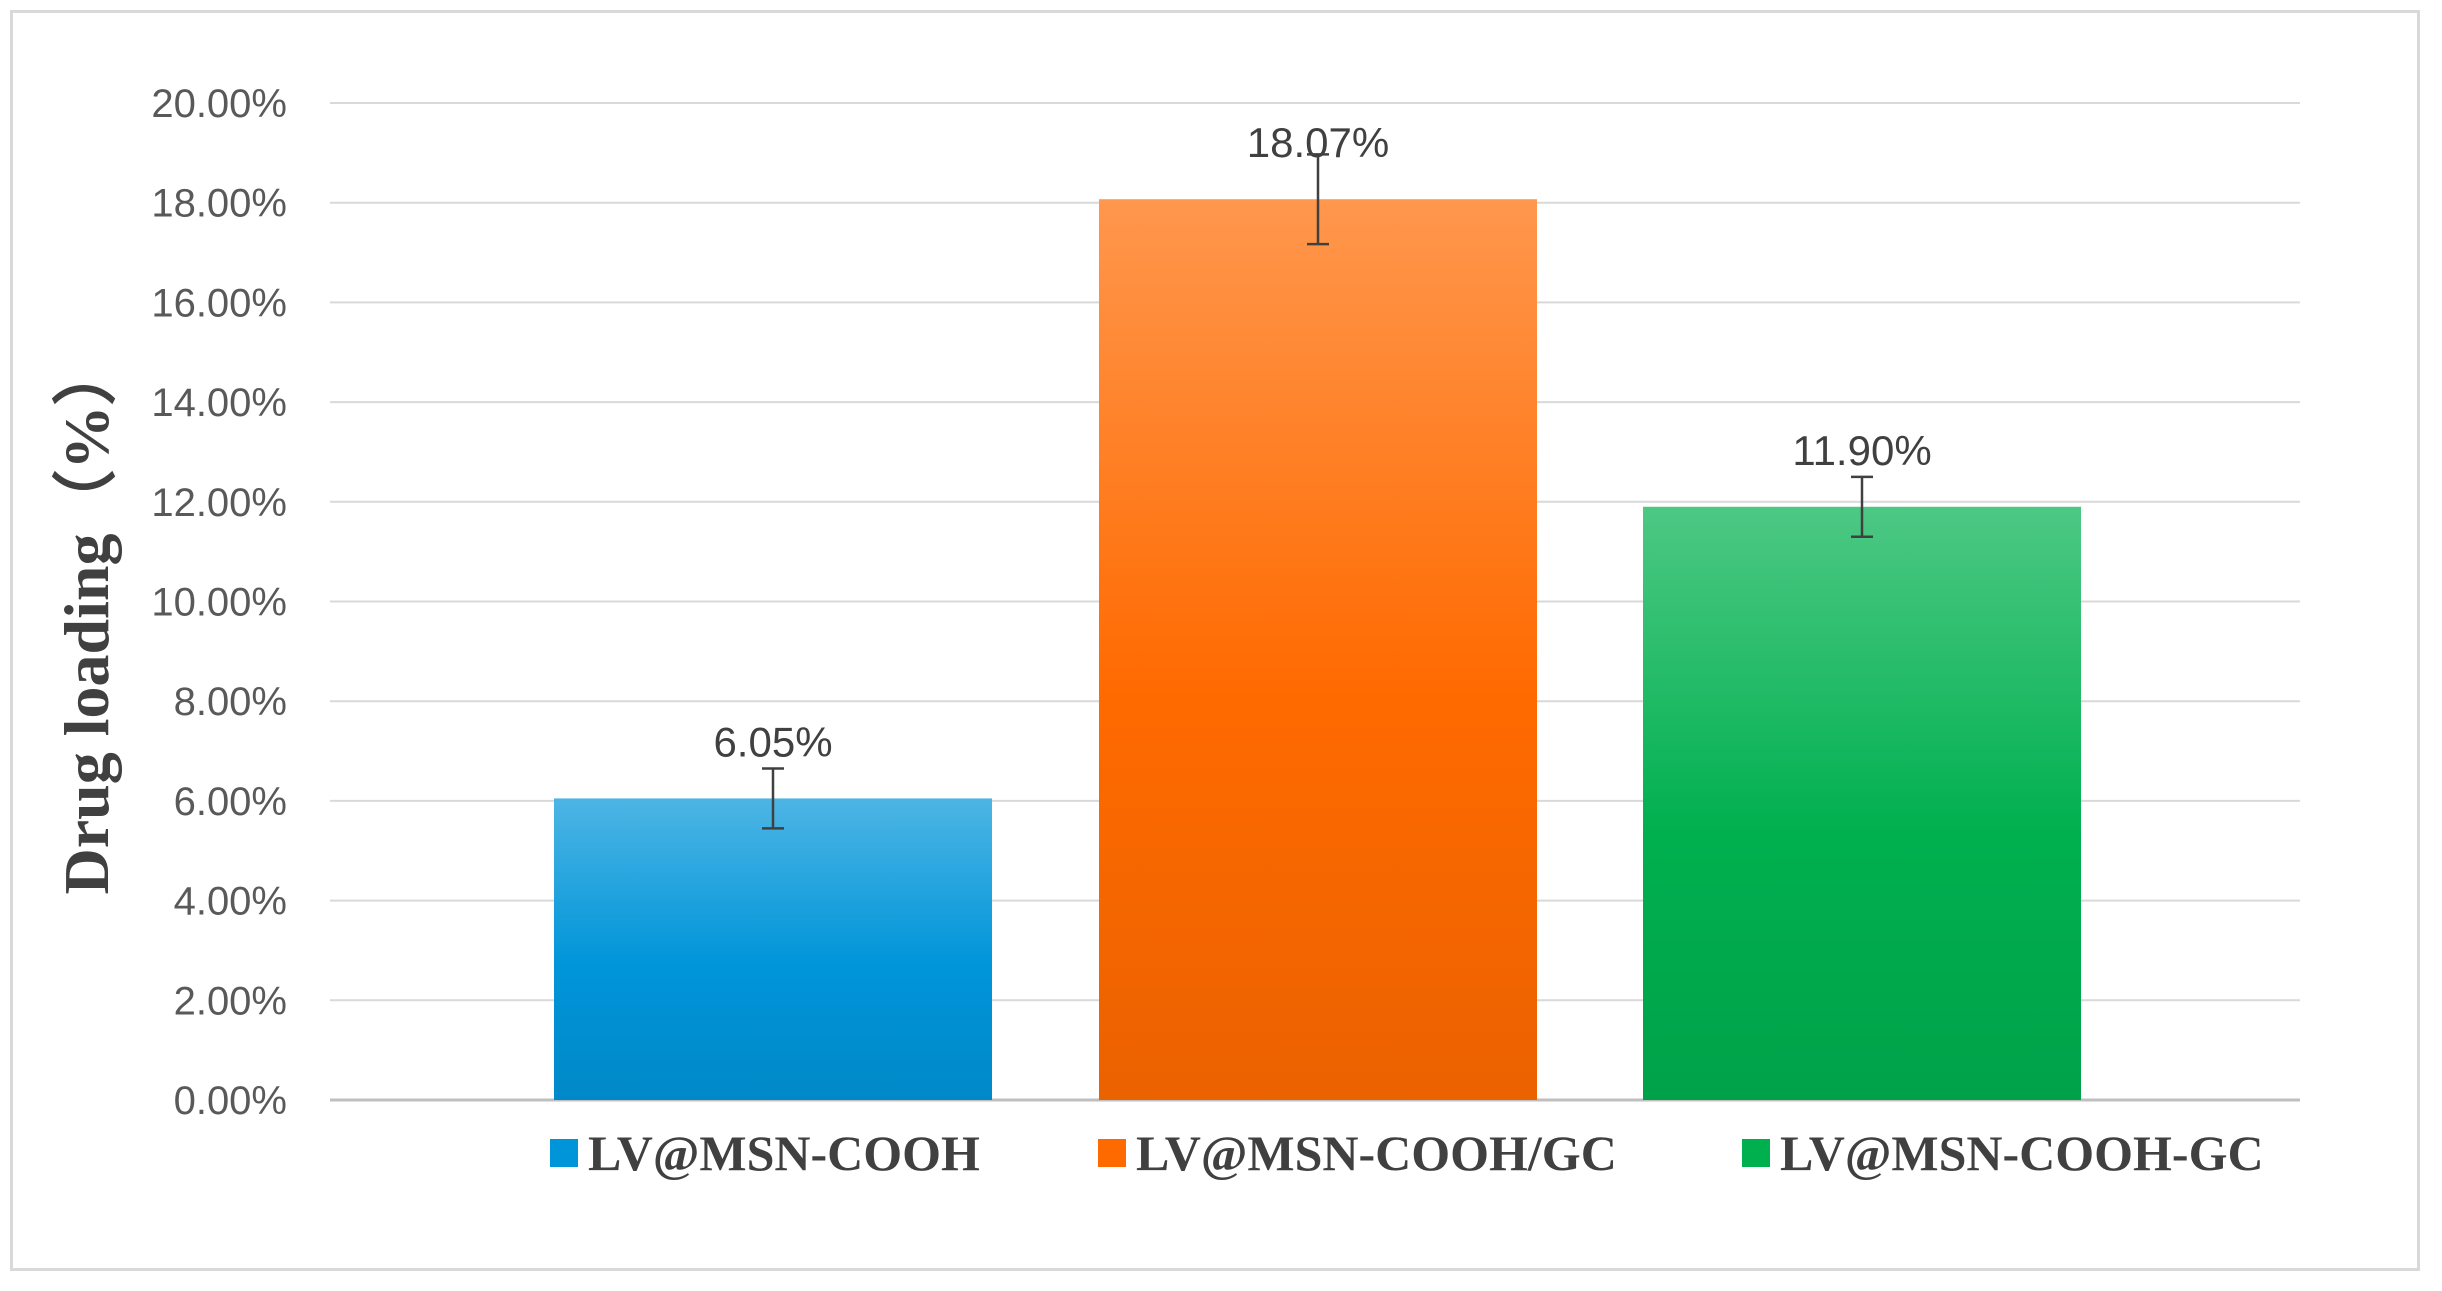  Describe the element at coordinates (219, 503) in the screenshot. I see `y-tick-label: 12.00%` at that location.